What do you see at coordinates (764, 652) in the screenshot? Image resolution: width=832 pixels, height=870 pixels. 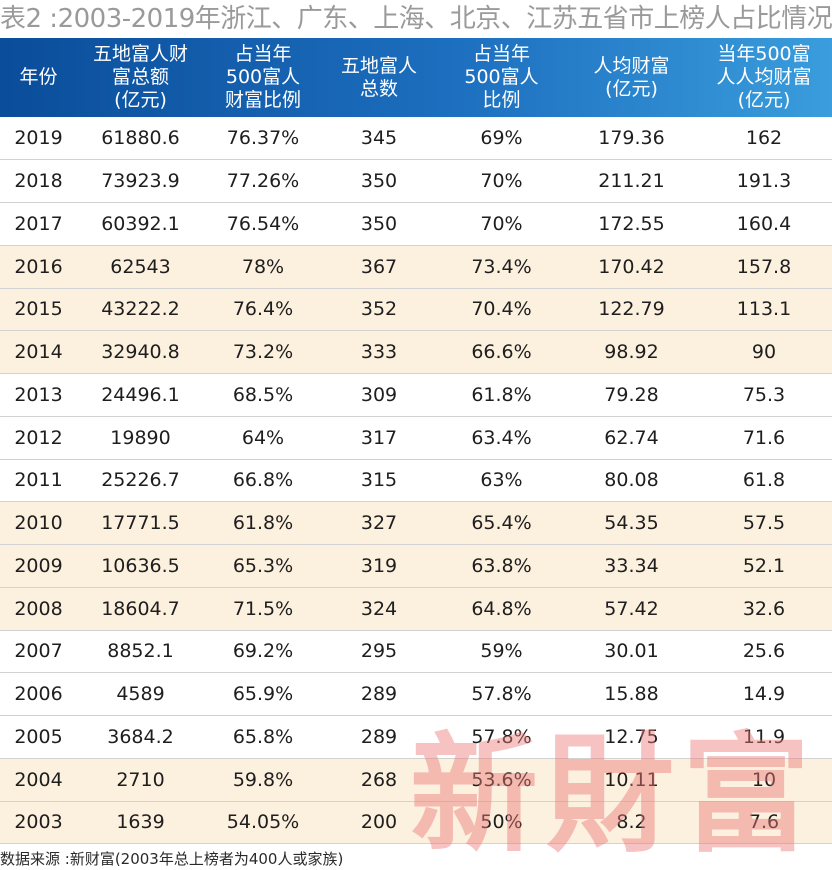 I see `cell-top500-avg-wealth: 25.6` at bounding box center [764, 652].